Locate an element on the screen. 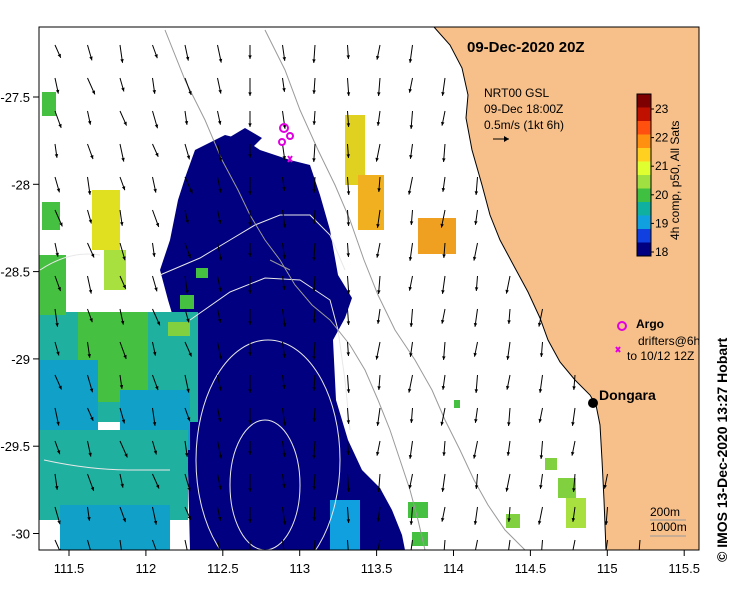  y-tick-label: -29.5 is located at coordinates (15, 446).